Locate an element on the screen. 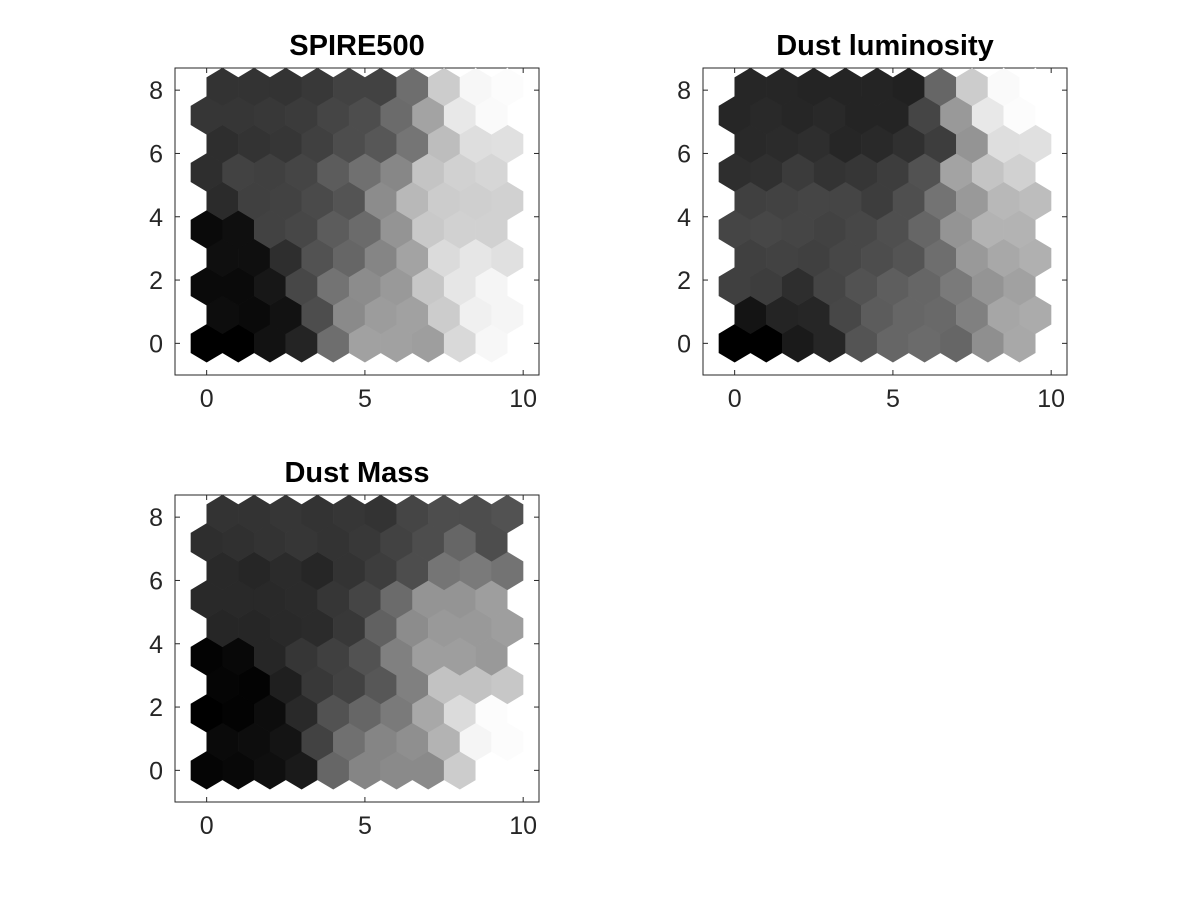 The height and width of the screenshot is (900, 1200). chart-title: Dust luminosity is located at coordinates (885, 46).